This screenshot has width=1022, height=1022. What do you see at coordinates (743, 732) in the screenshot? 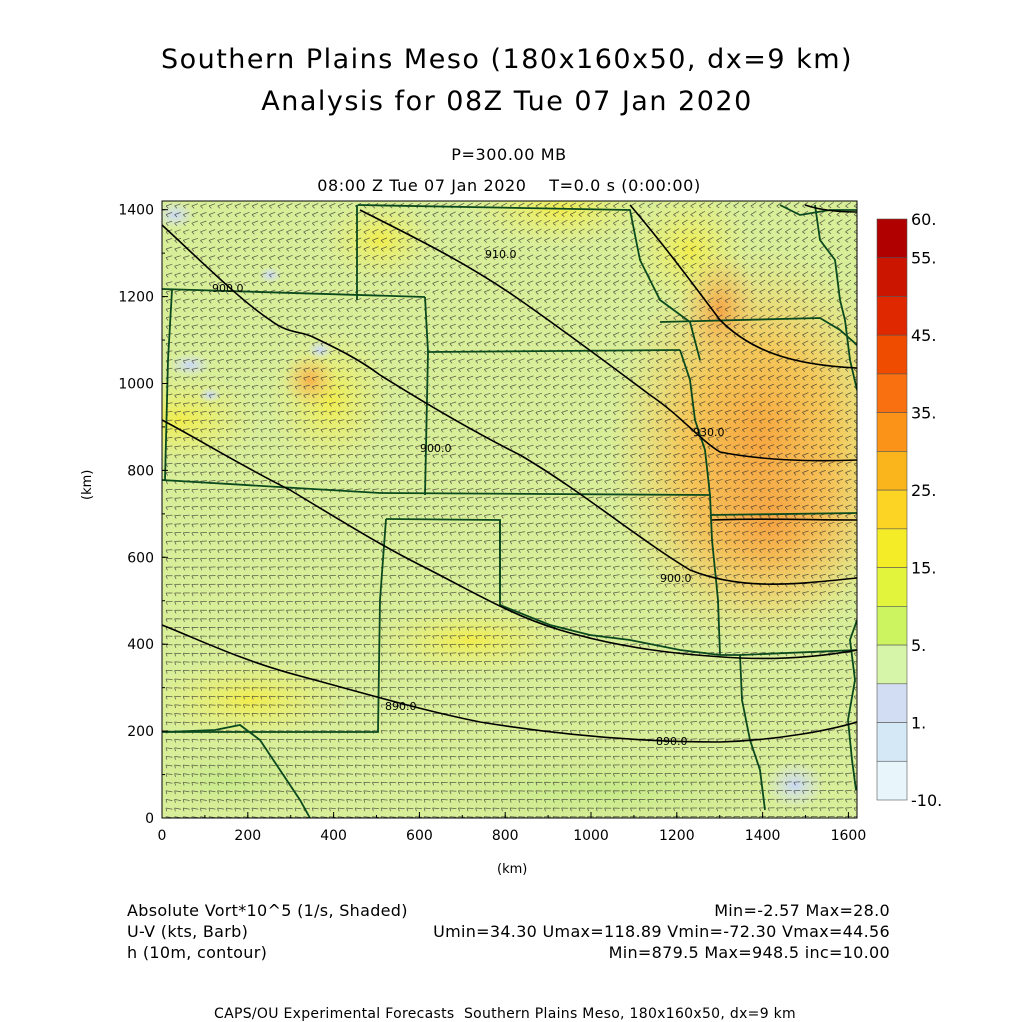
I see `border-arkansas-louisiana` at bounding box center [743, 732].